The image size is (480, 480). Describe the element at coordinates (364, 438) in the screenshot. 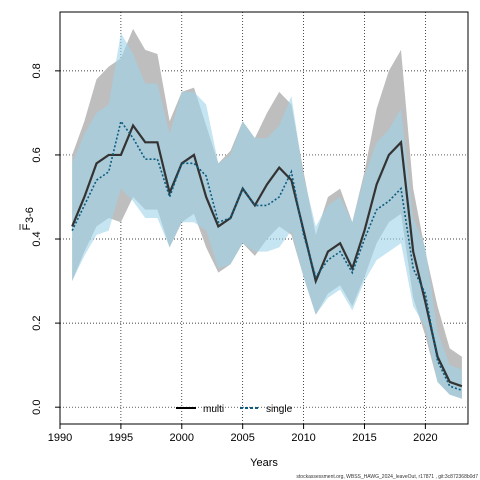

I see `x-tick-label: 2015` at that location.